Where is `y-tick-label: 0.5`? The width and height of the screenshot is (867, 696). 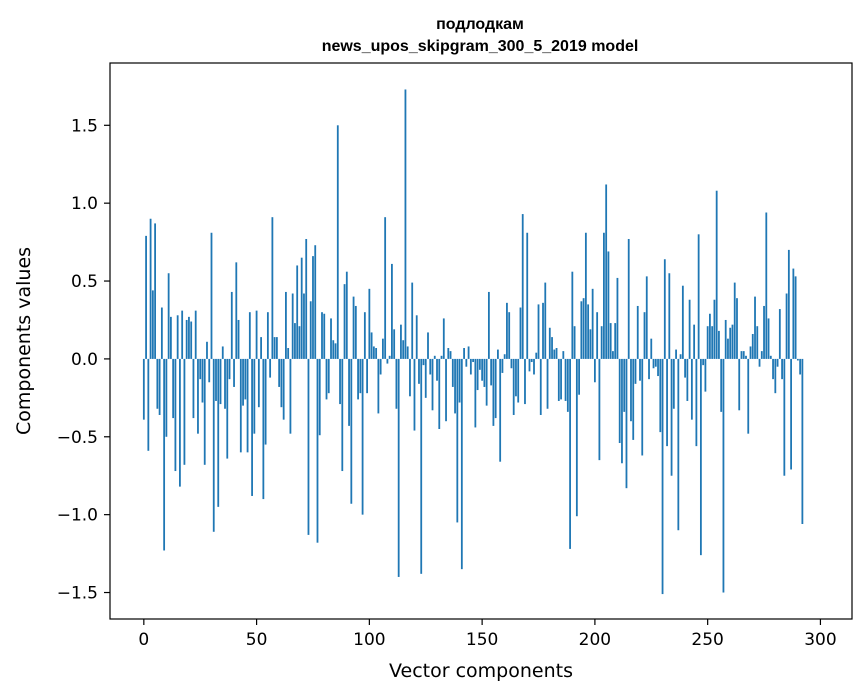 y-tick-label: 0.5 is located at coordinates (84, 282).